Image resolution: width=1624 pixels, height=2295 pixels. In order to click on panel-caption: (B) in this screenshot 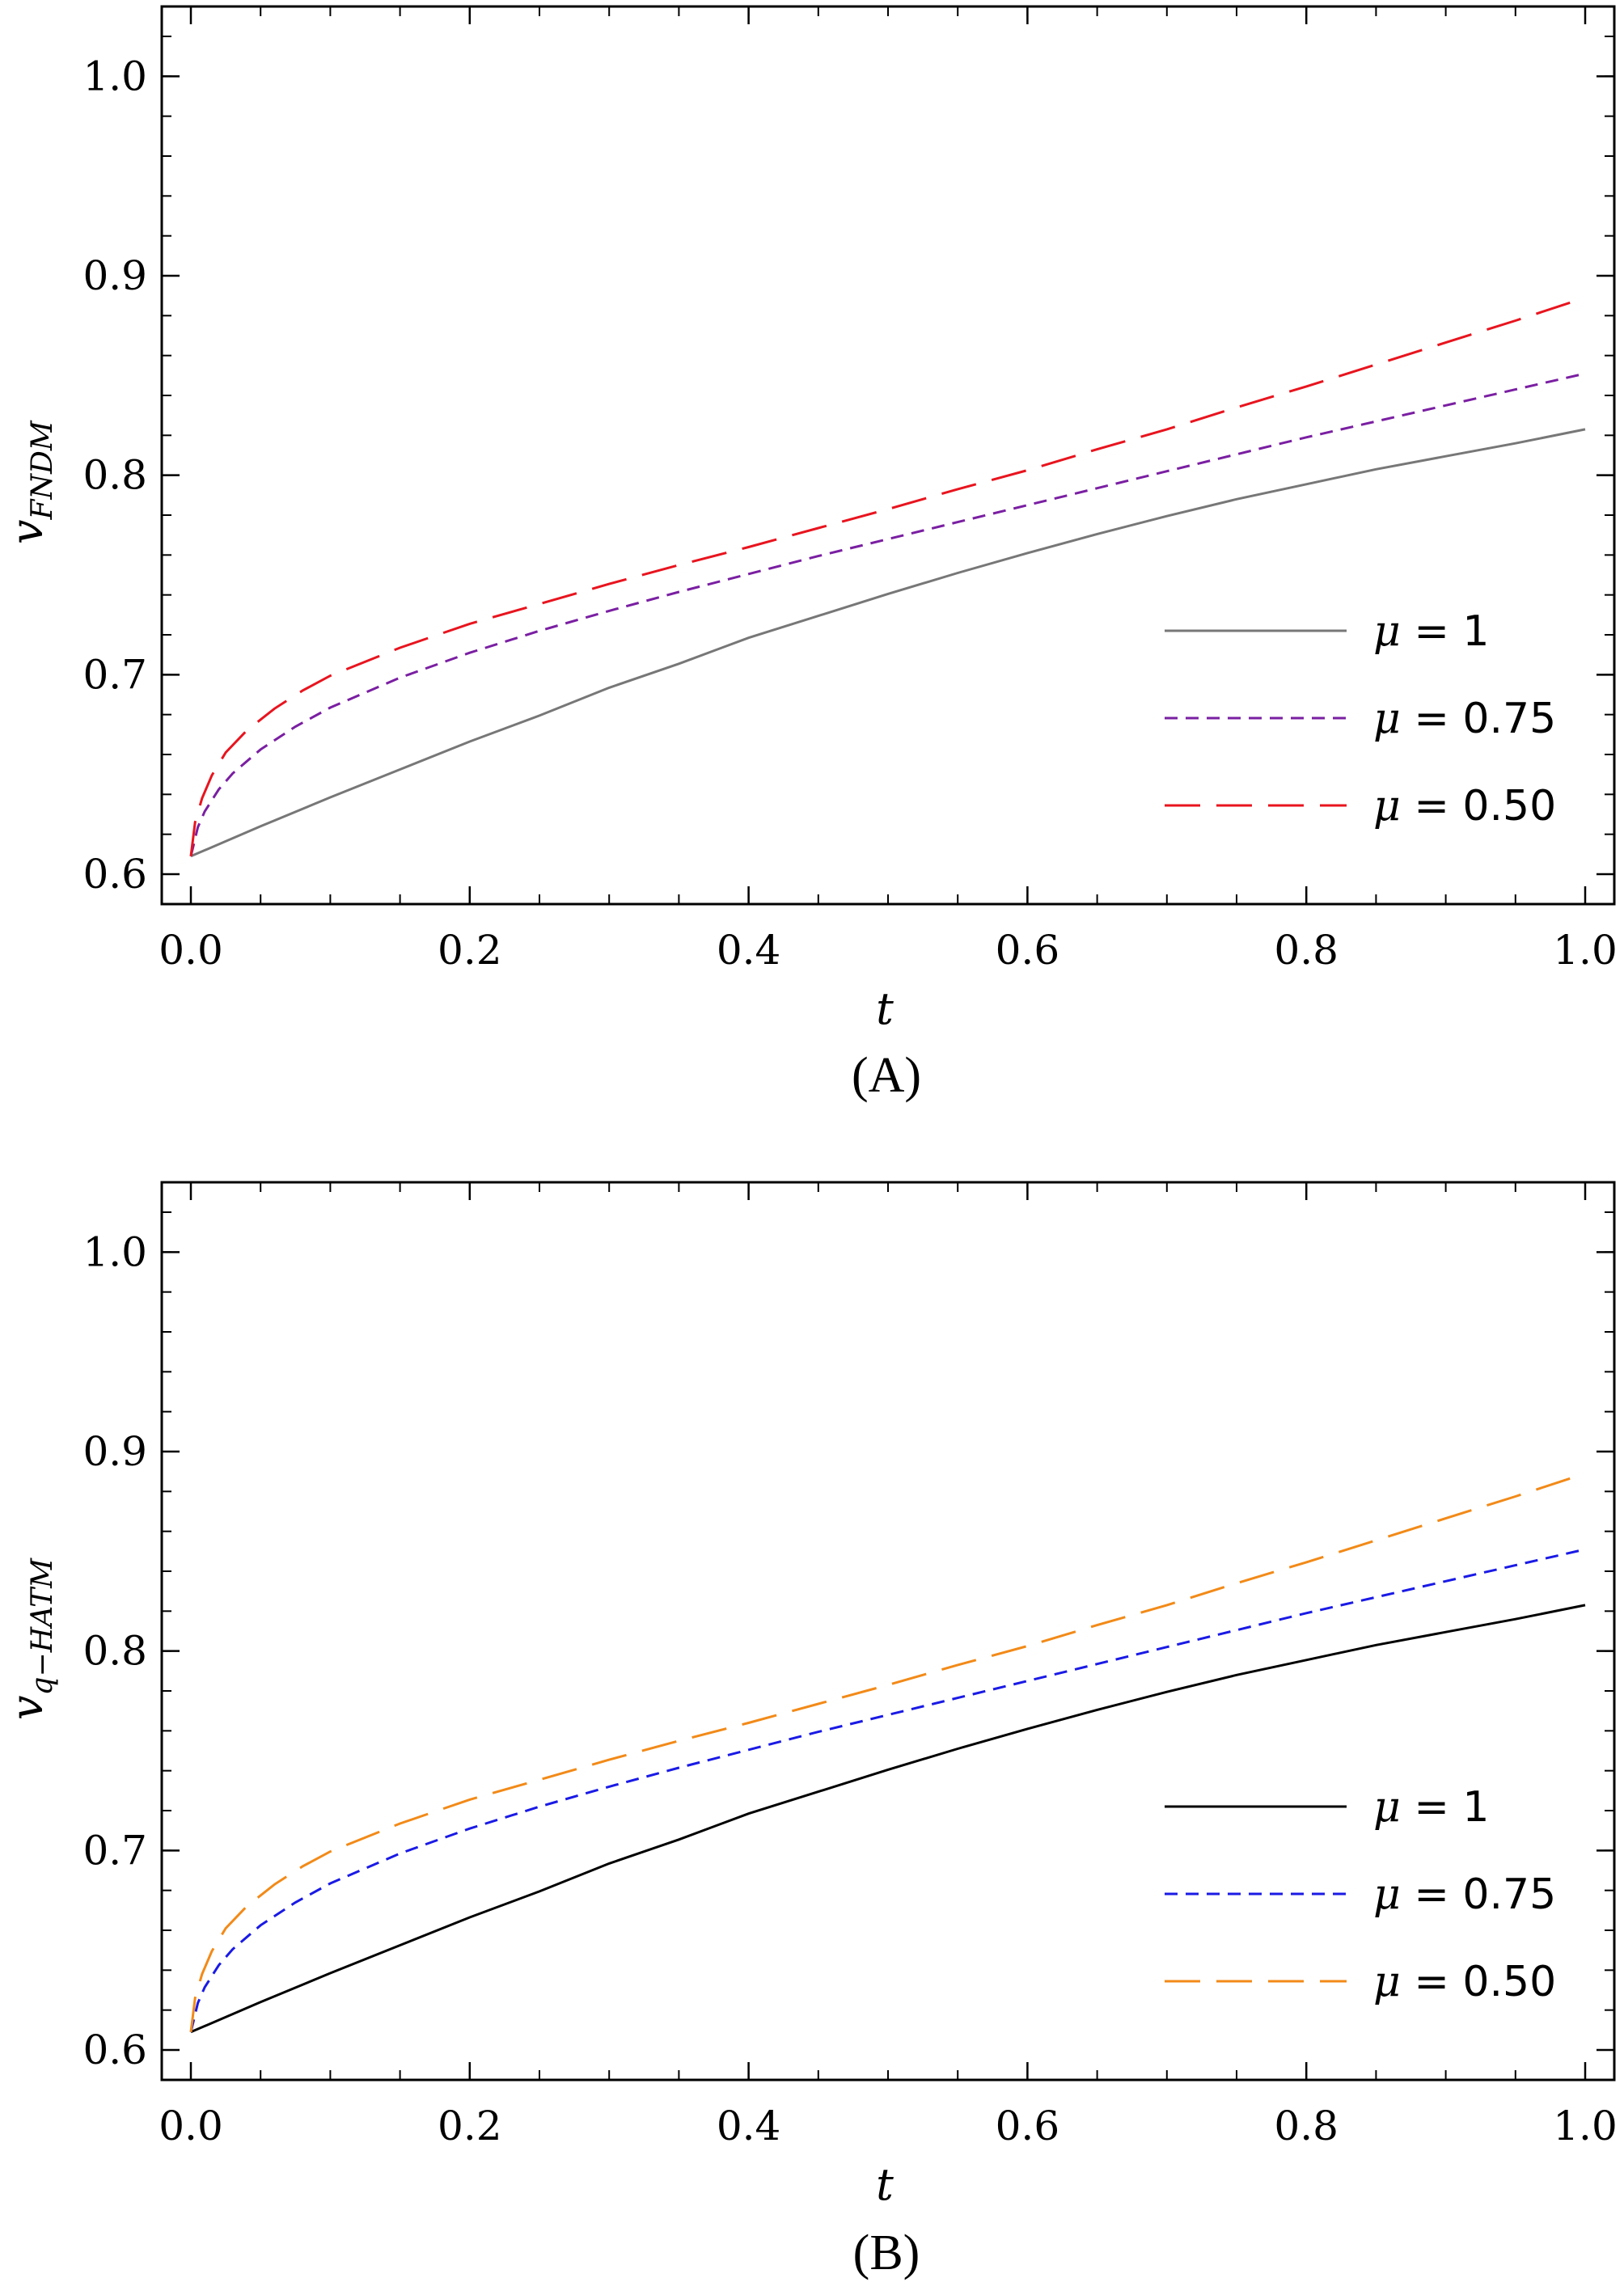, I will do `click(886, 2252)`.